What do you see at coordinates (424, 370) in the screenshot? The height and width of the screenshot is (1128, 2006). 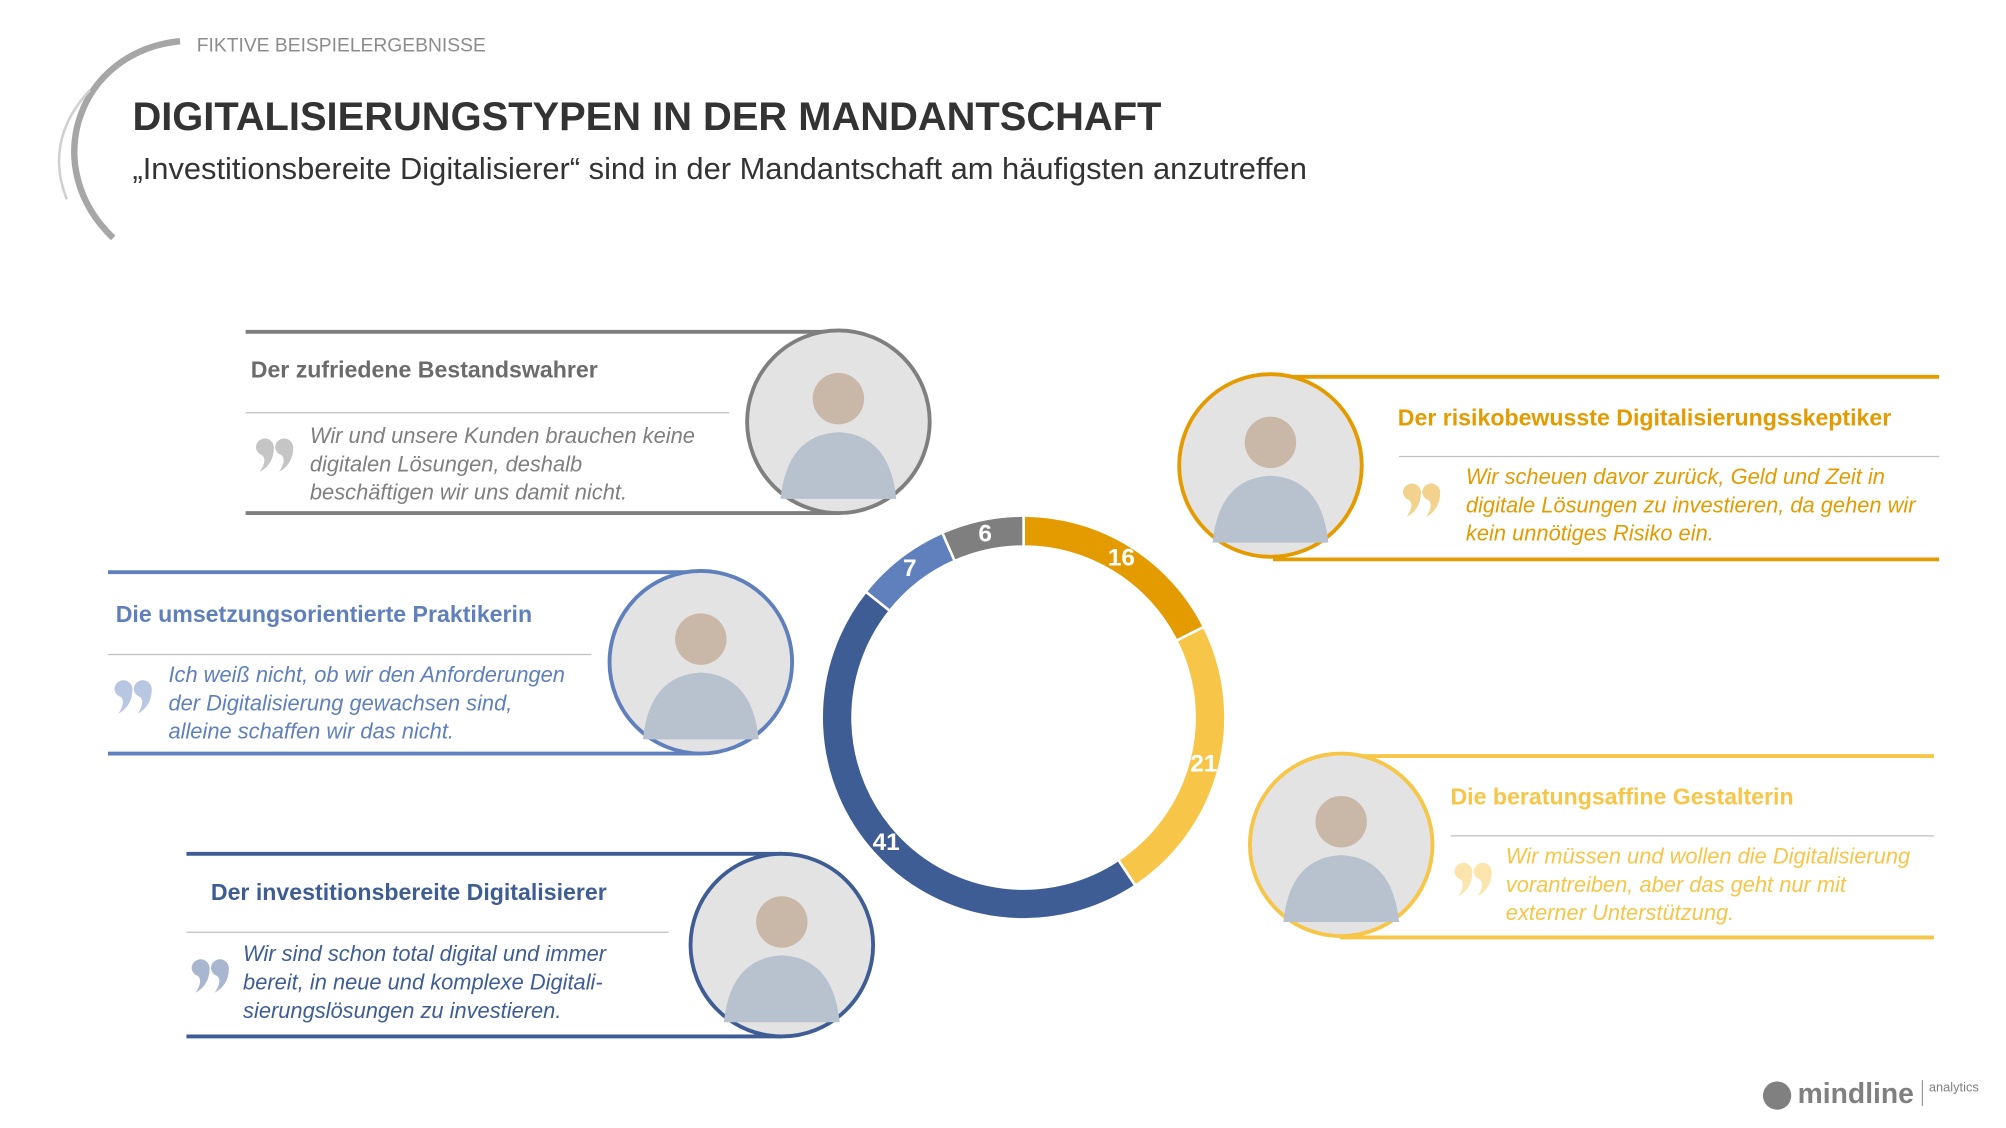 I see `card-title: Der zufriedene Bestandswahrer` at bounding box center [424, 370].